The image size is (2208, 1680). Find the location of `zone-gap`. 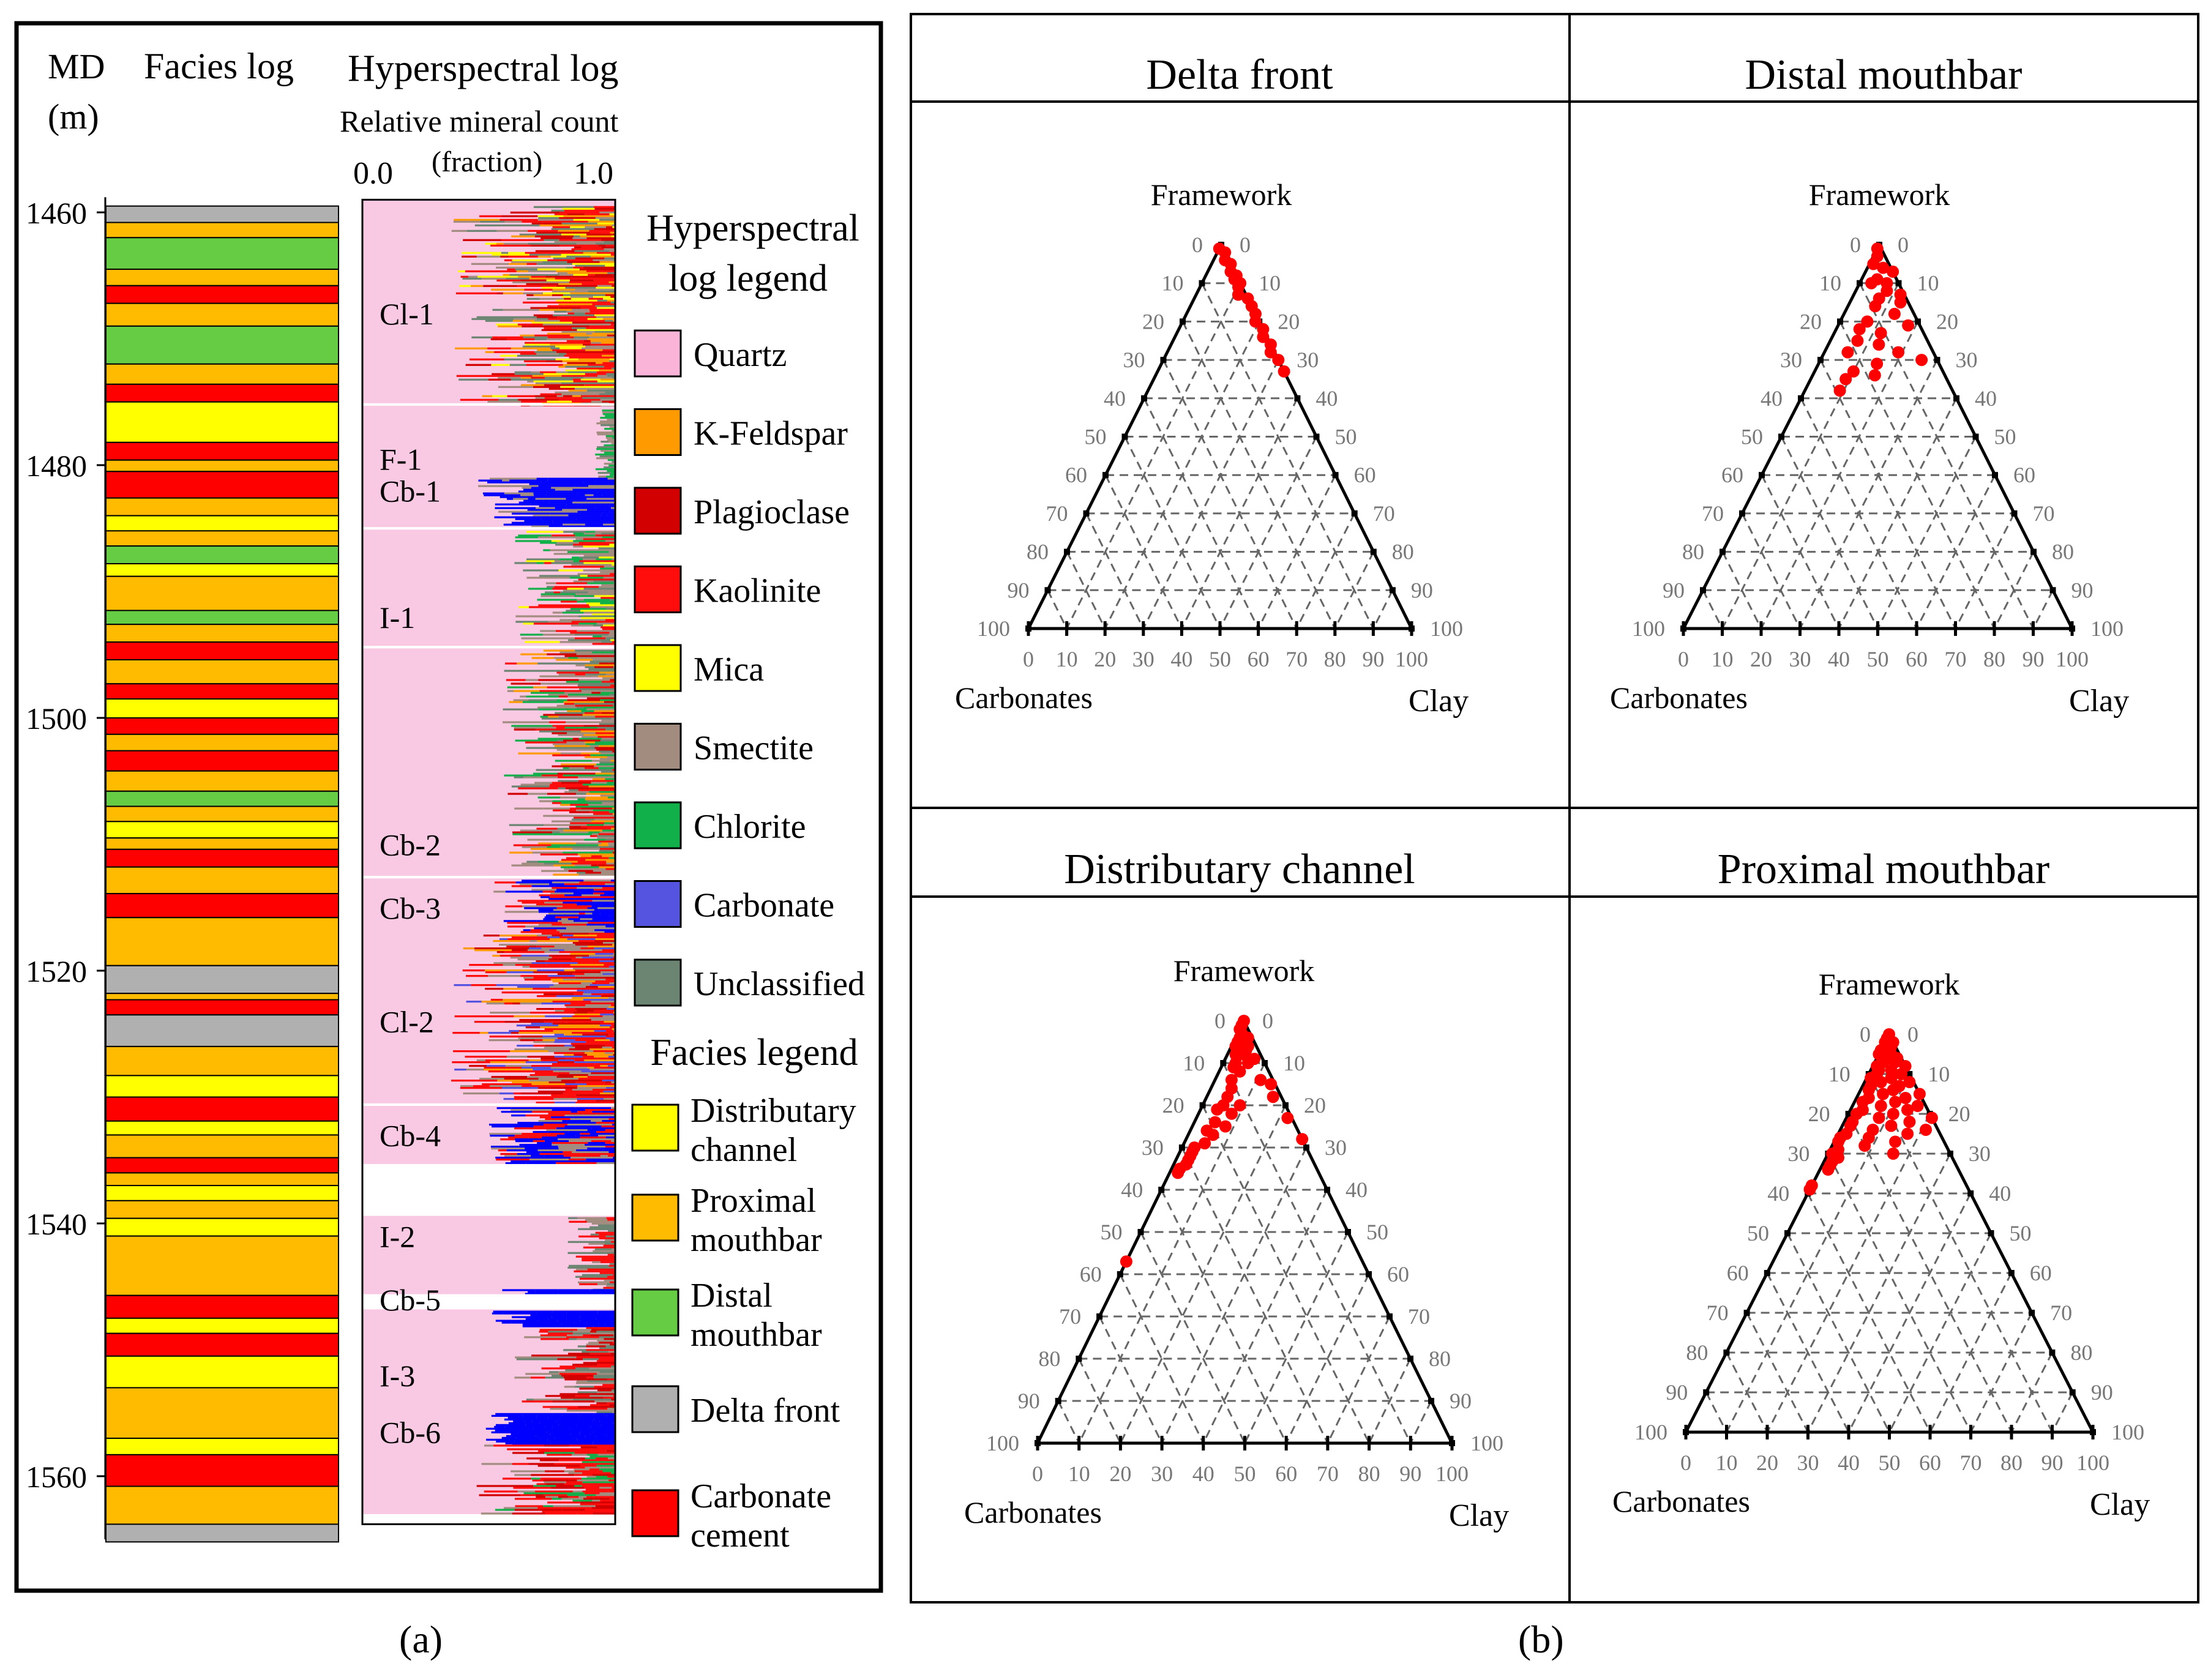

zone-gap is located at coordinates (489, 647).